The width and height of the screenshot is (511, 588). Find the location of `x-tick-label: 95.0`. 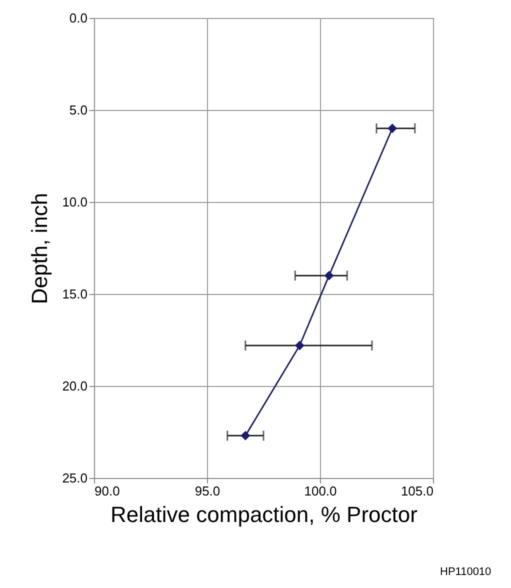

x-tick-label: 95.0 is located at coordinates (207, 491).